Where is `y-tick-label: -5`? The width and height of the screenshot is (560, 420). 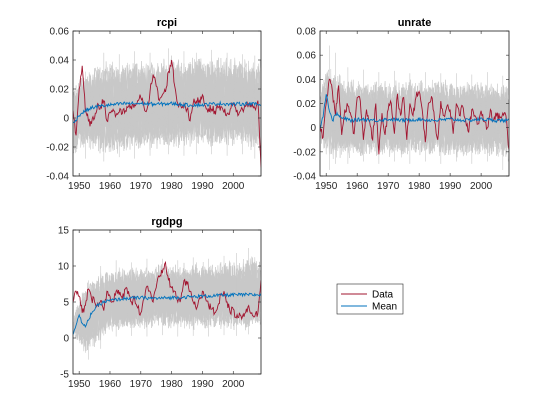
y-tick-label: -5 is located at coordinates (64, 375).